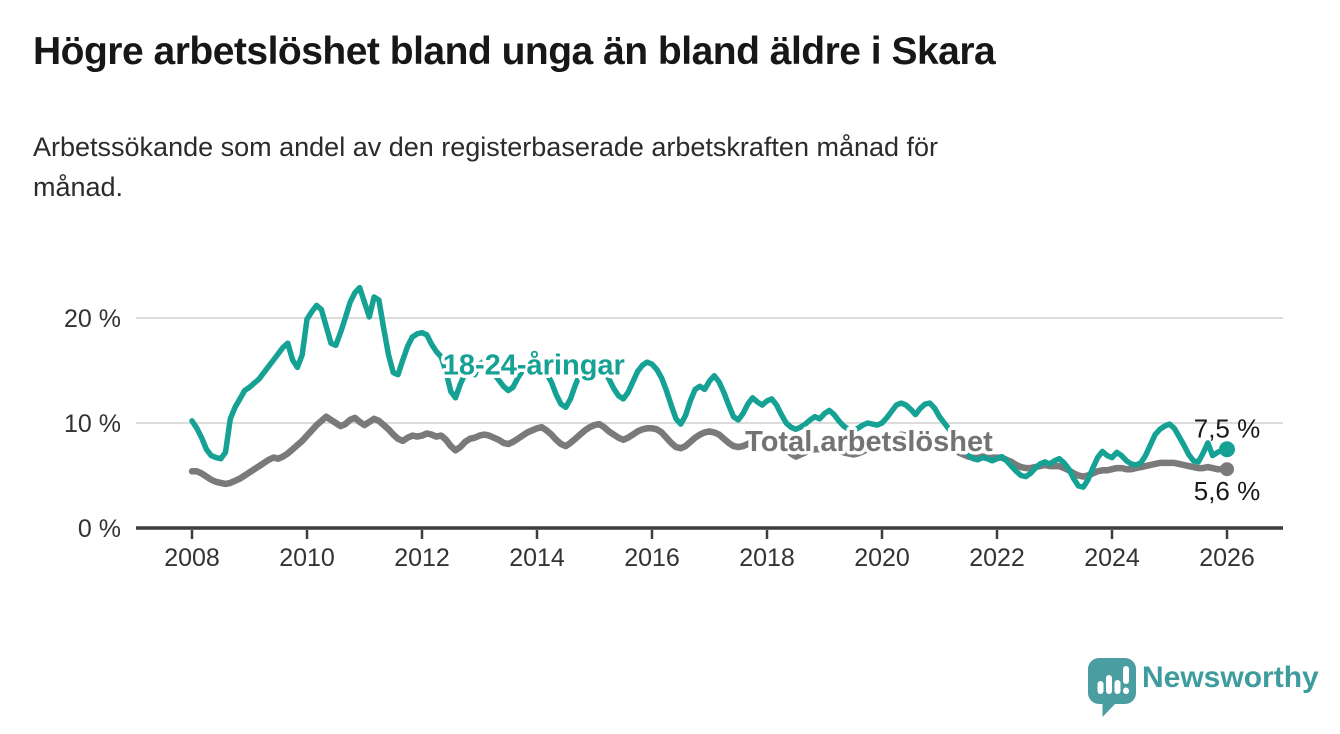 Image resolution: width=1340 pixels, height=734 pixels. I want to click on x-axis-label: 2018, so click(767, 558).